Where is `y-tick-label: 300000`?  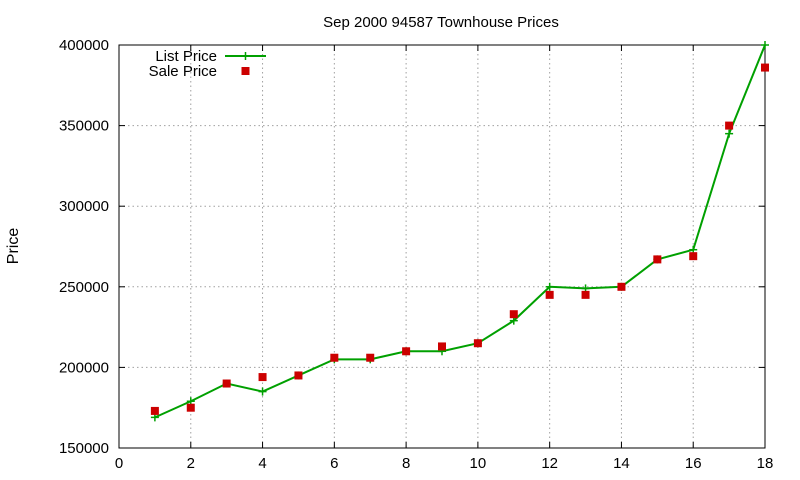 y-tick-label: 300000 is located at coordinates (84, 206).